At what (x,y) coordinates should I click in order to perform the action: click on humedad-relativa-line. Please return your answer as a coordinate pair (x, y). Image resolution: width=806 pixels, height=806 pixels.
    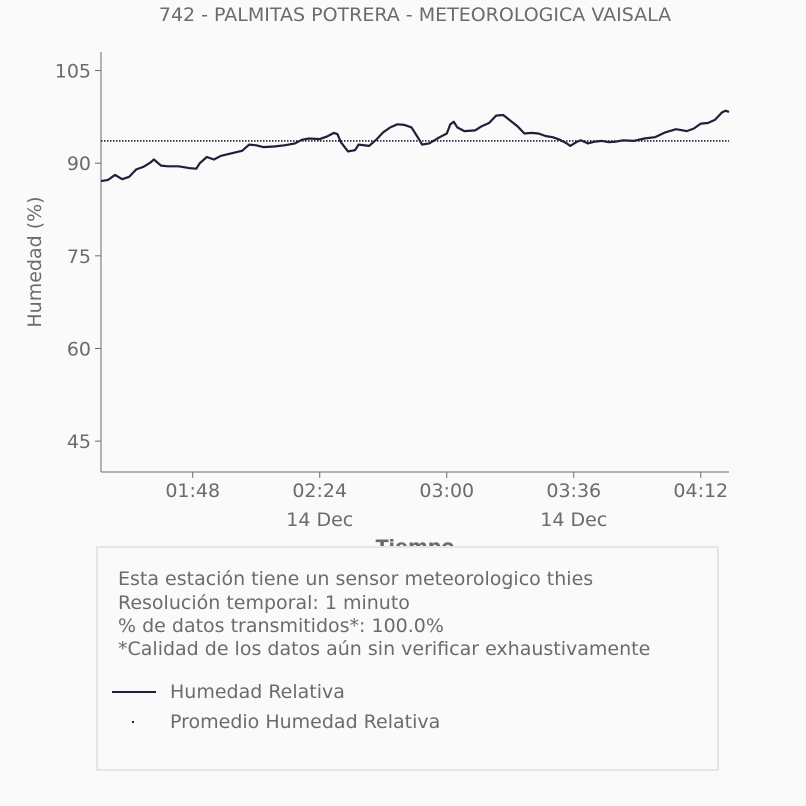
    Looking at the image, I should click on (415, 146).